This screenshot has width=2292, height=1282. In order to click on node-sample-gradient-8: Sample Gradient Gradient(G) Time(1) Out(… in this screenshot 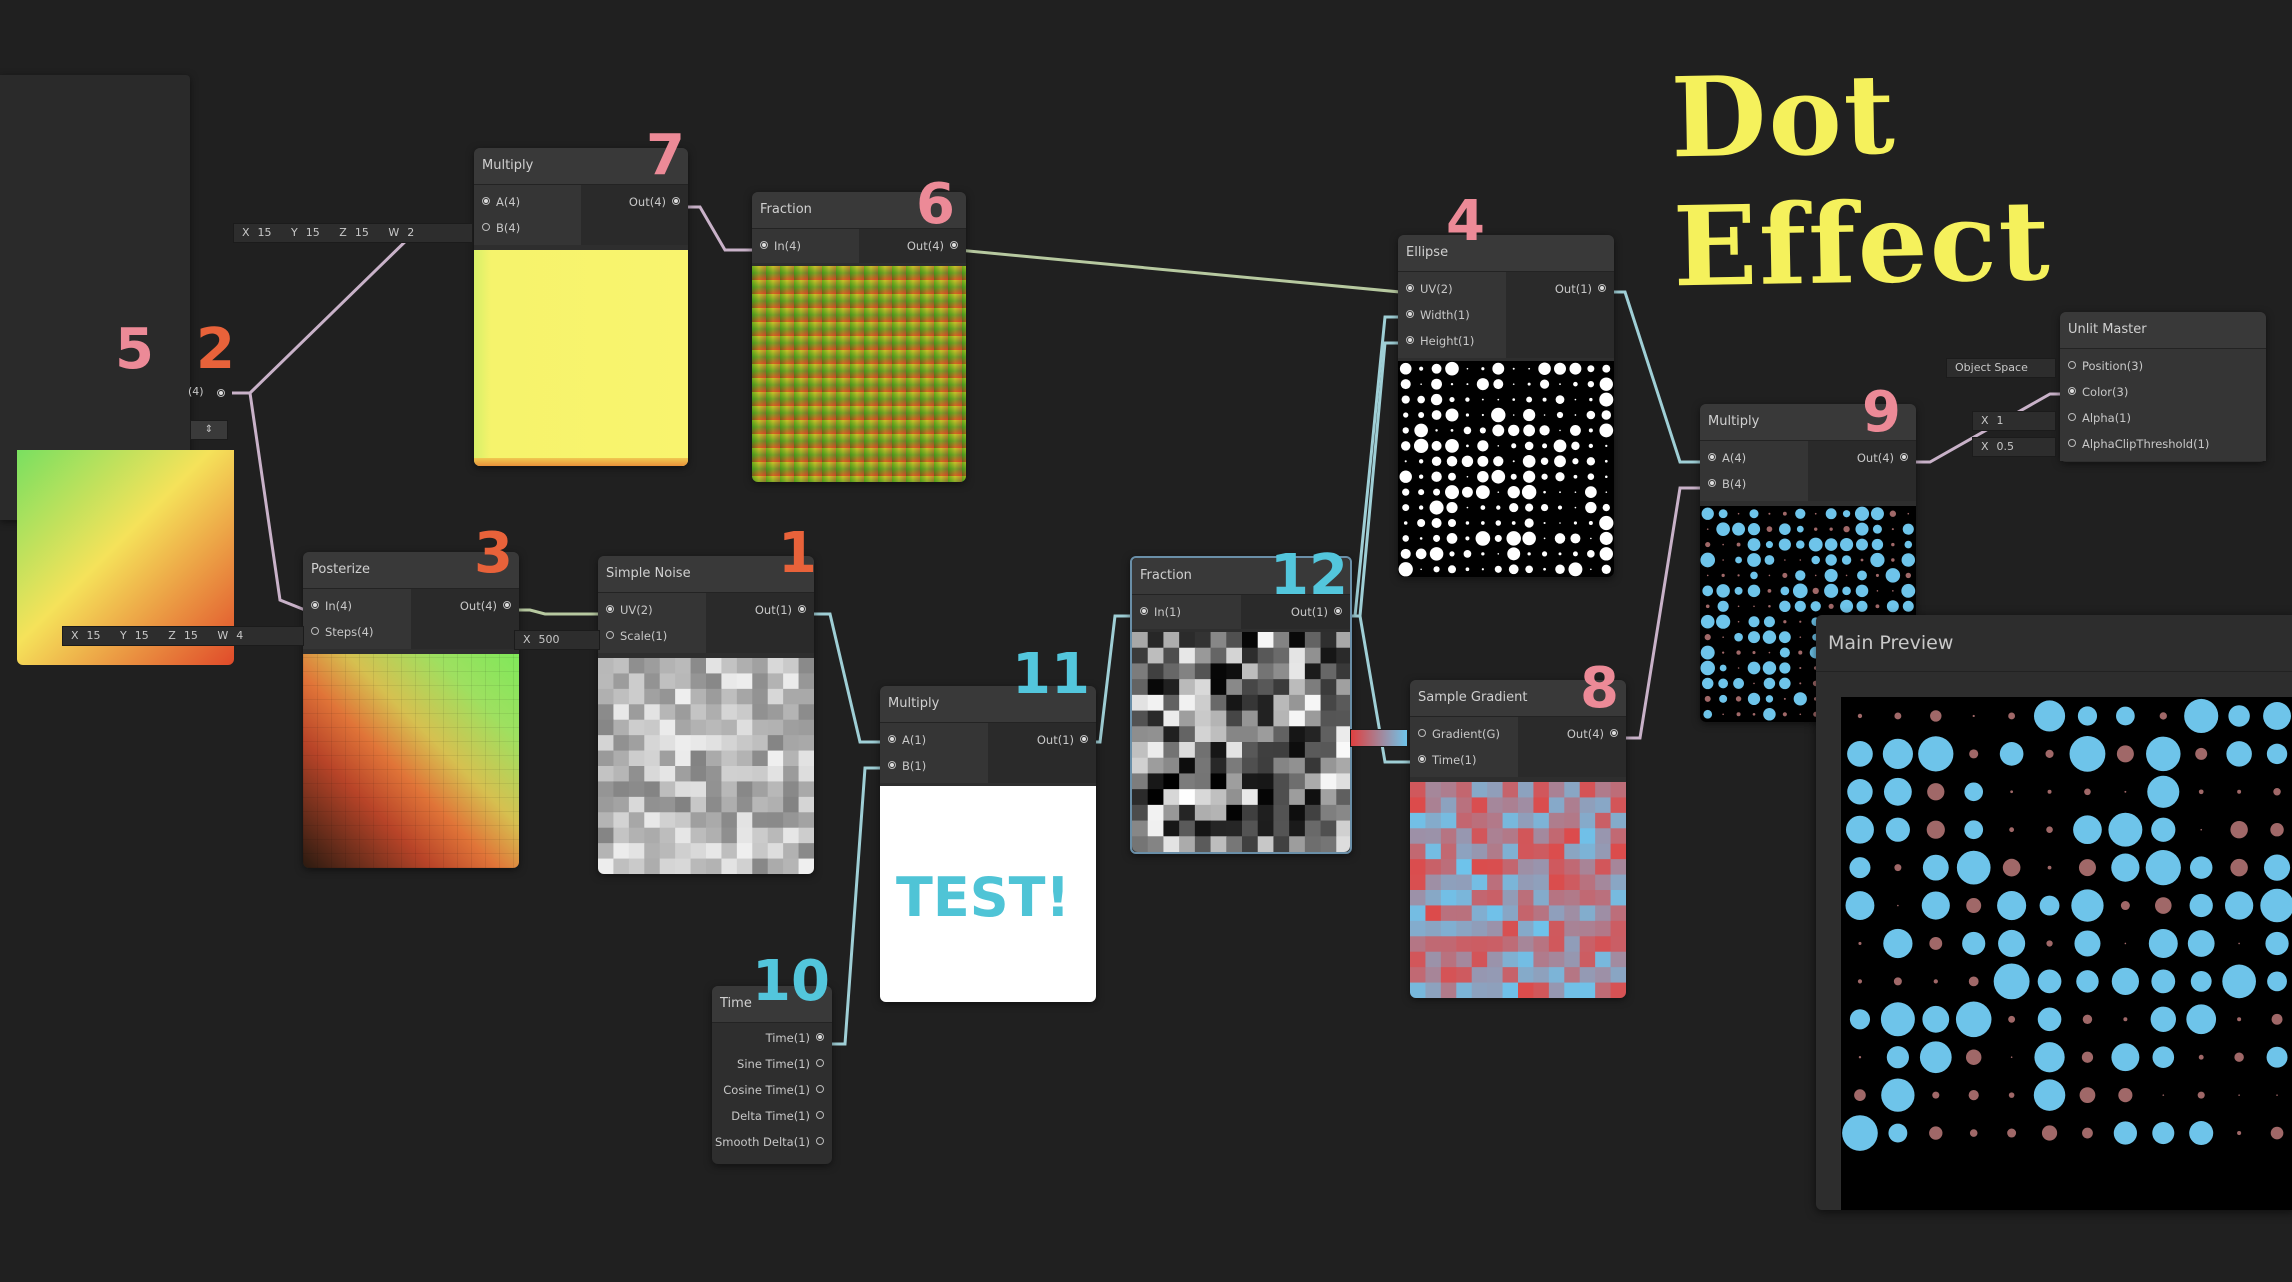, I will do `click(1518, 839)`.